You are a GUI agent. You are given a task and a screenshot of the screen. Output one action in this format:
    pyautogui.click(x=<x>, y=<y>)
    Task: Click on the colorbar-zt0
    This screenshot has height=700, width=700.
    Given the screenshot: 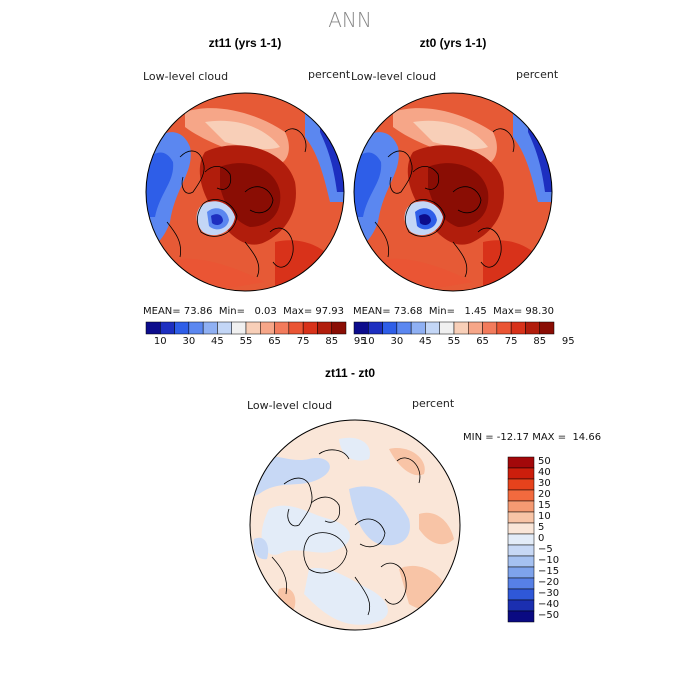 What is the action you would take?
    pyautogui.click(x=454, y=328)
    